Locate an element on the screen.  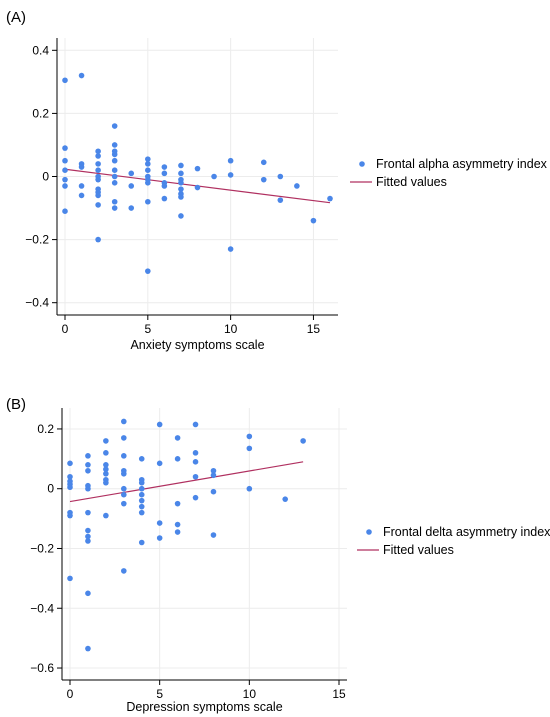
panel-b-points is located at coordinates (186, 535).